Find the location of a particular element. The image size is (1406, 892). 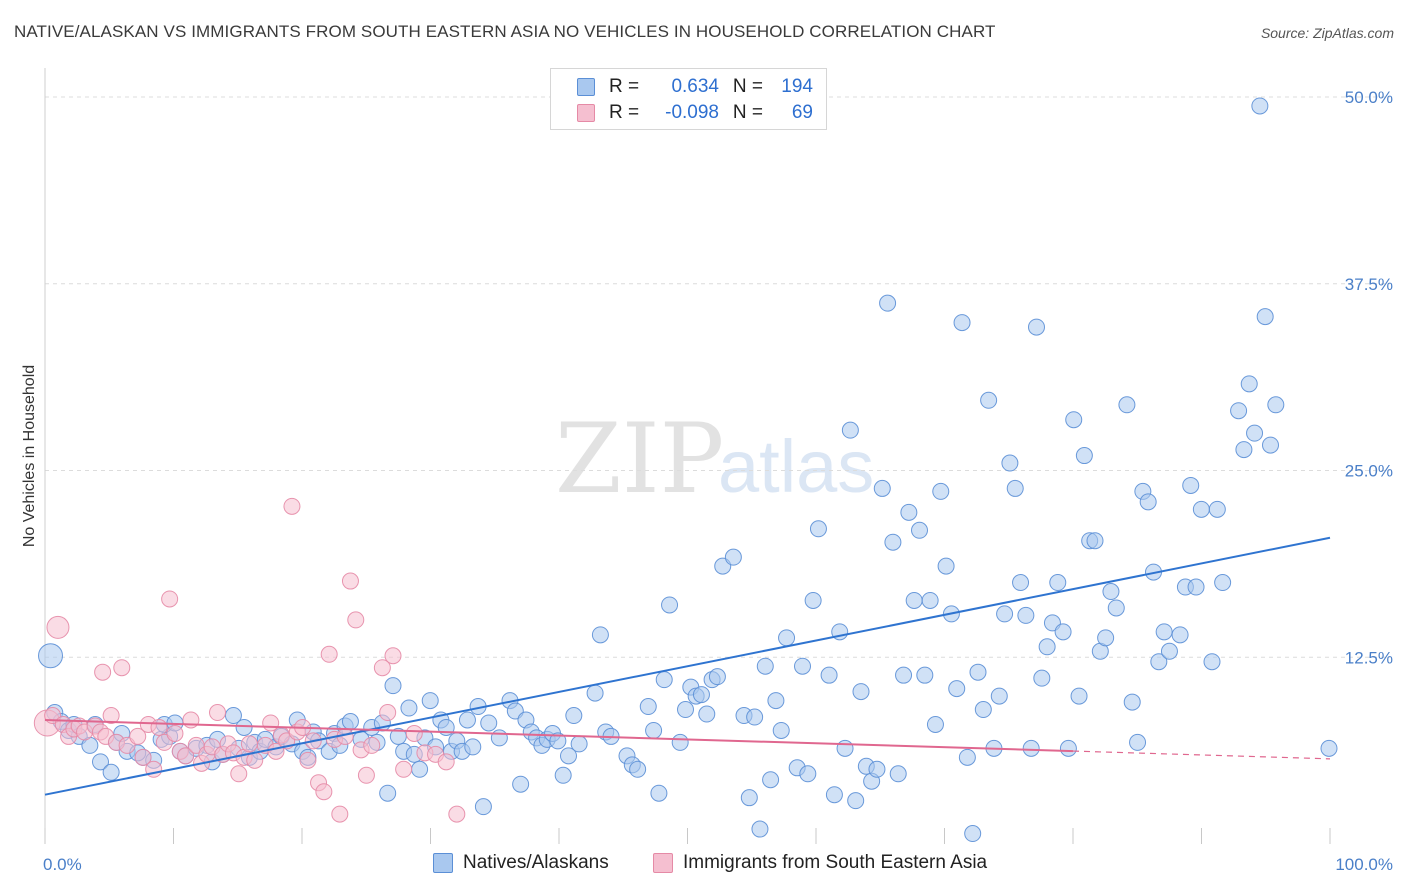

x-tick-label: 100.0% is located at coordinates (1364, 864).